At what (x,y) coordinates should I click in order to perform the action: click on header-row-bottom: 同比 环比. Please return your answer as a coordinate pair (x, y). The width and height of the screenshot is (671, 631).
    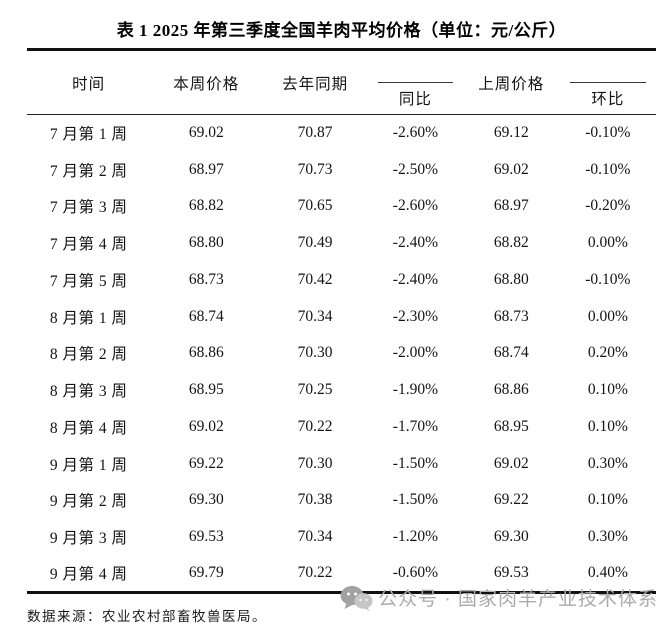
    Looking at the image, I should click on (341, 99).